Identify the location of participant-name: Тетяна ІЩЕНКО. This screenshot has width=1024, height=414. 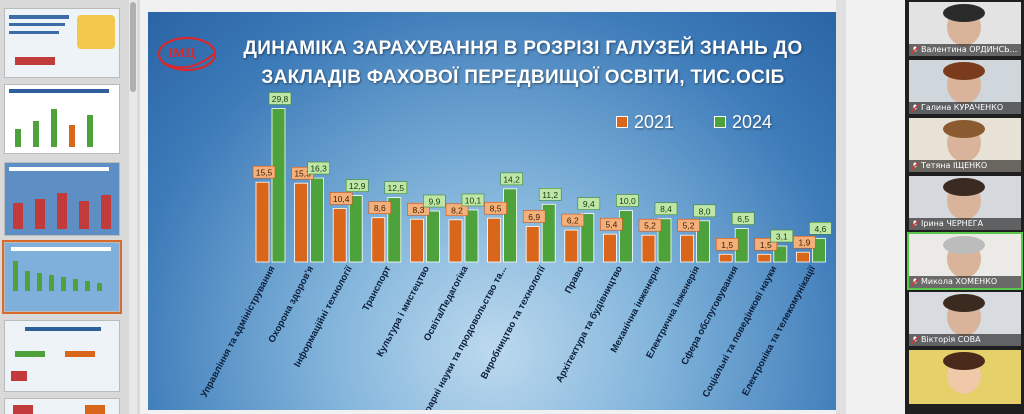
(965, 166).